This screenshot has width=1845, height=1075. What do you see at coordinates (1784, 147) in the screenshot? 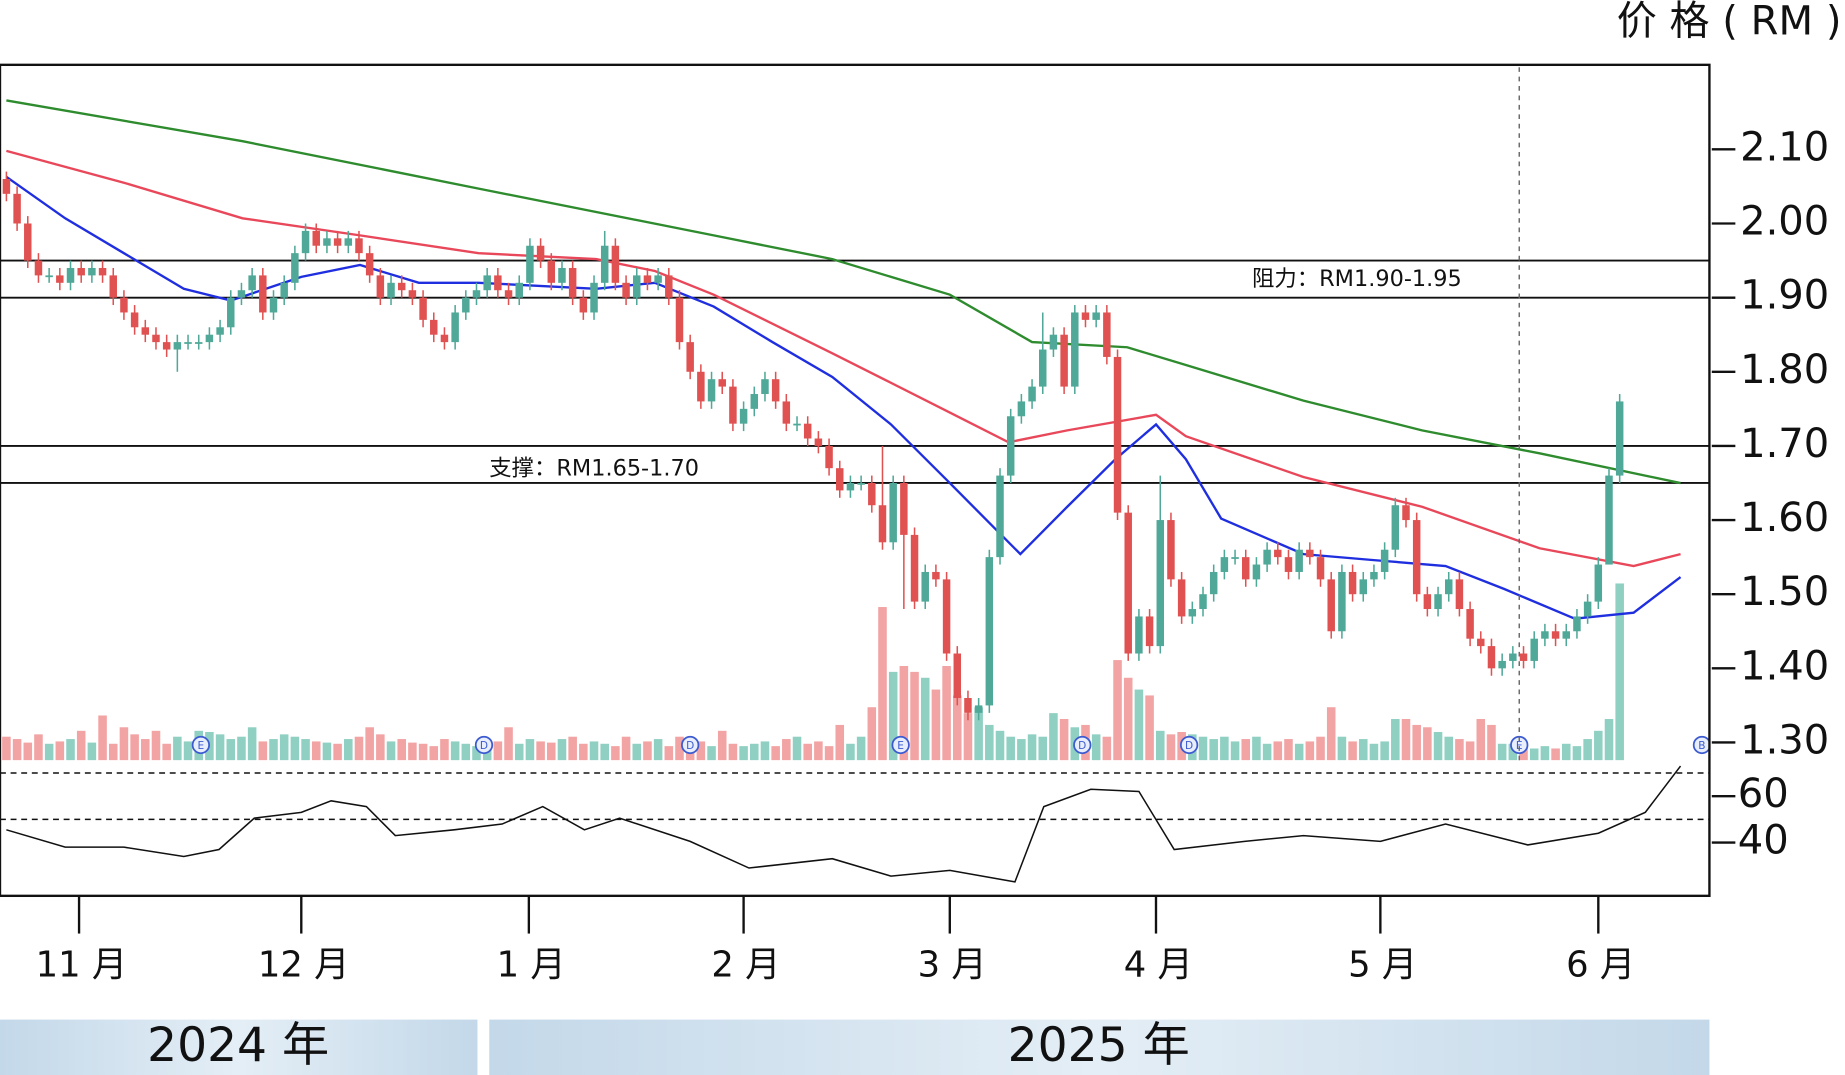
I see `y-tick-label: 2.10` at bounding box center [1784, 147].